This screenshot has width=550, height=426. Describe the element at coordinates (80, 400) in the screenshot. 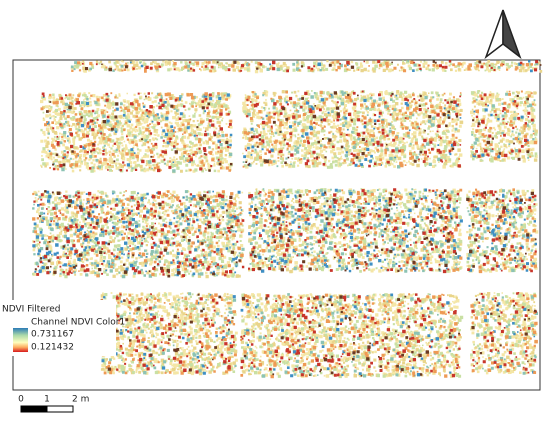

I see `scale-label: 2 m` at that location.